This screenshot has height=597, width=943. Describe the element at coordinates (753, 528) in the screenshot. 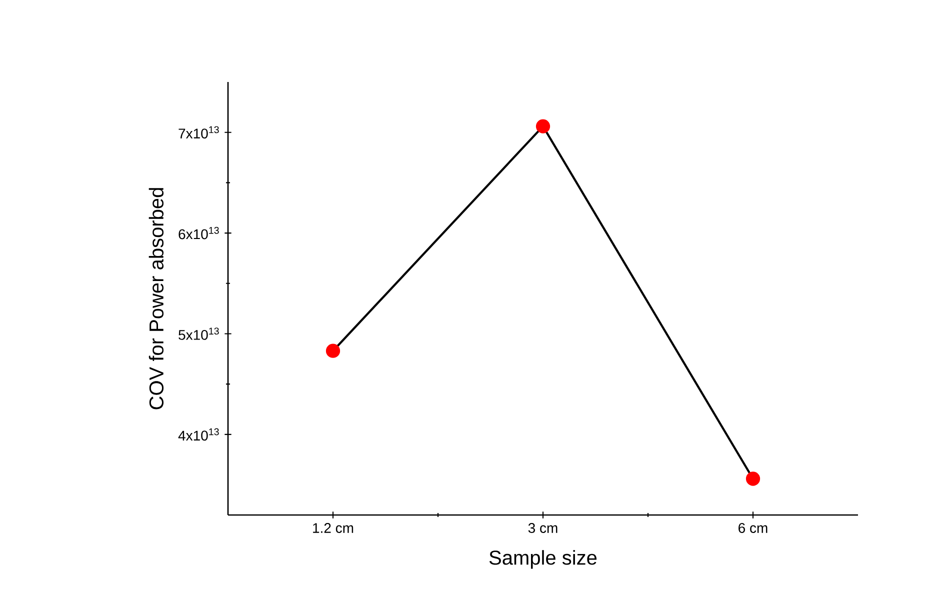

I see `x-tick-label: 6 cm` at that location.